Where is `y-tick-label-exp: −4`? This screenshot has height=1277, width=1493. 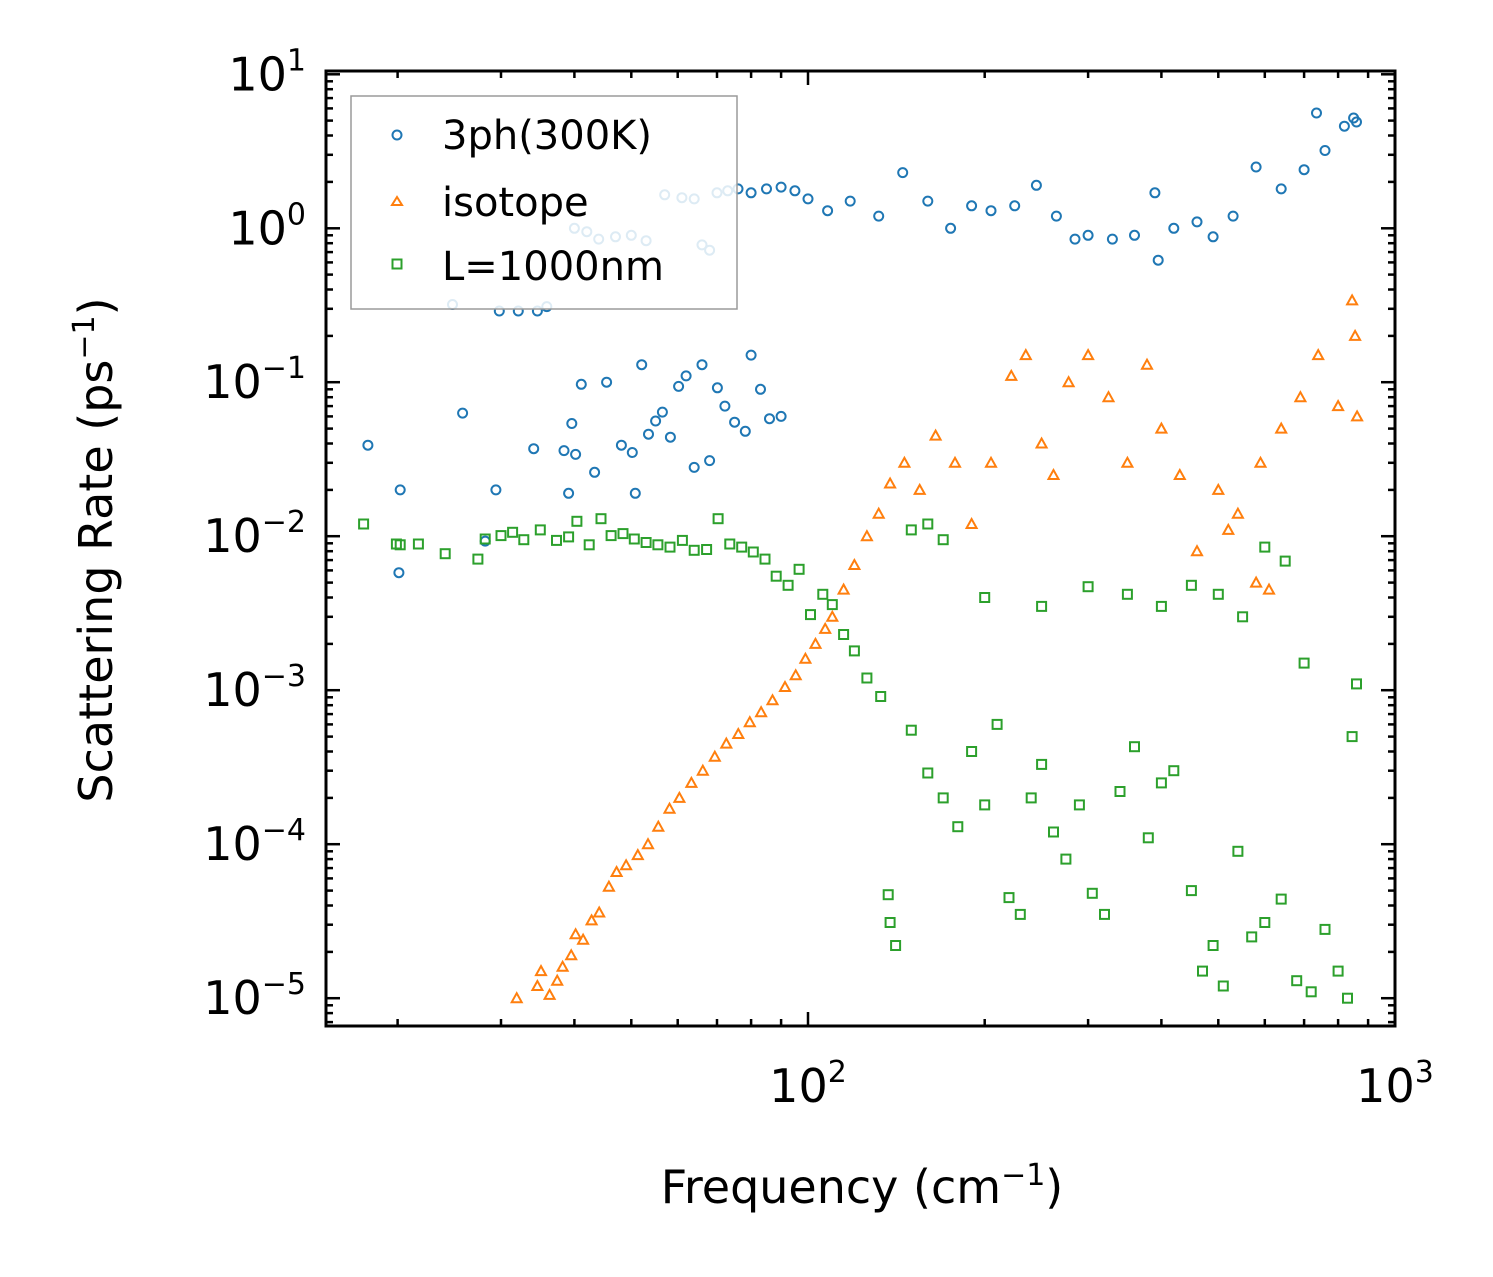 y-tick-label-exp: −4 is located at coordinates (284, 830).